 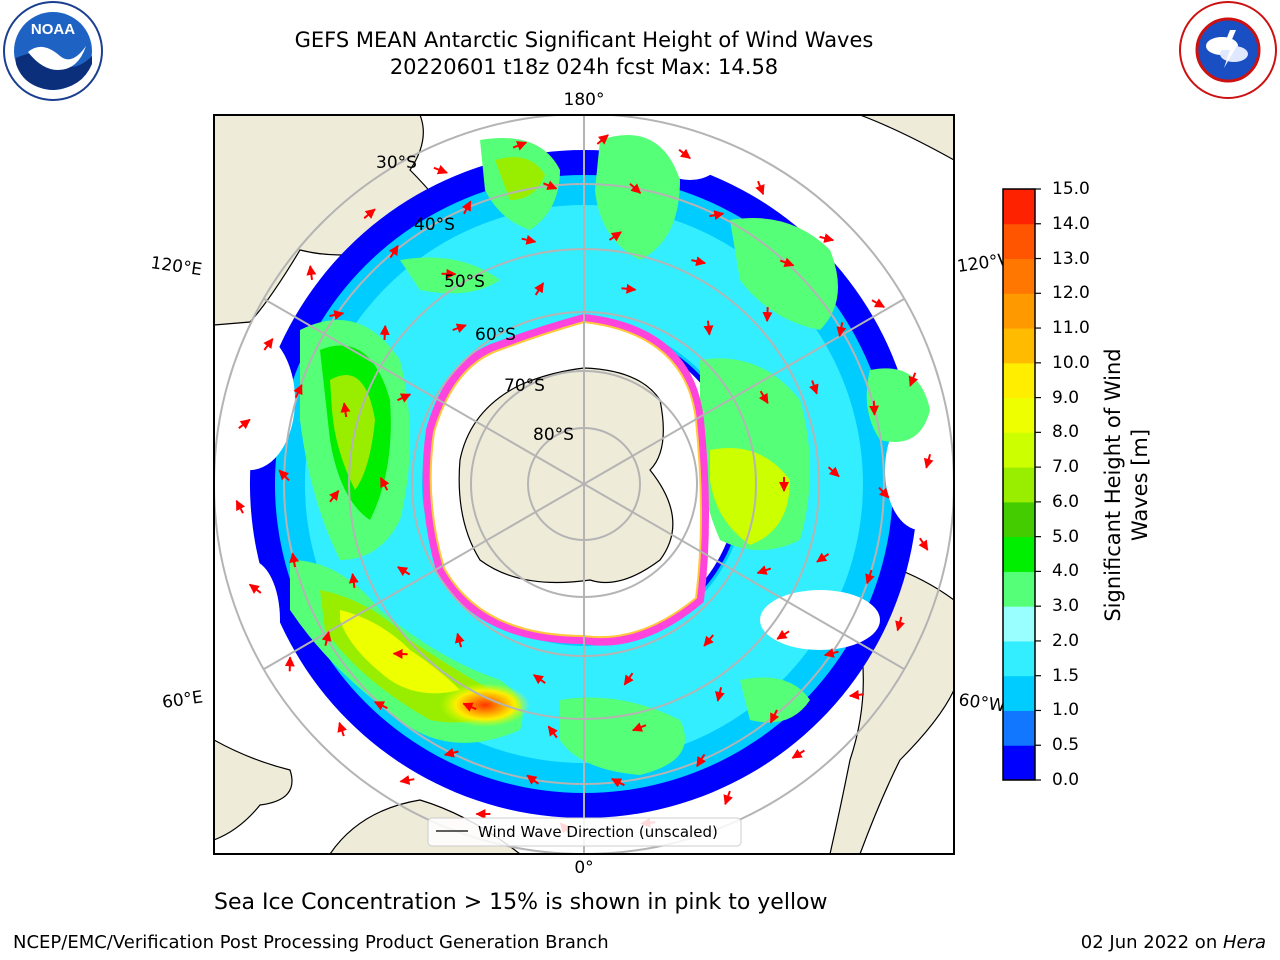 I want to click on lat-label-50s: 50°S, so click(x=464, y=282).